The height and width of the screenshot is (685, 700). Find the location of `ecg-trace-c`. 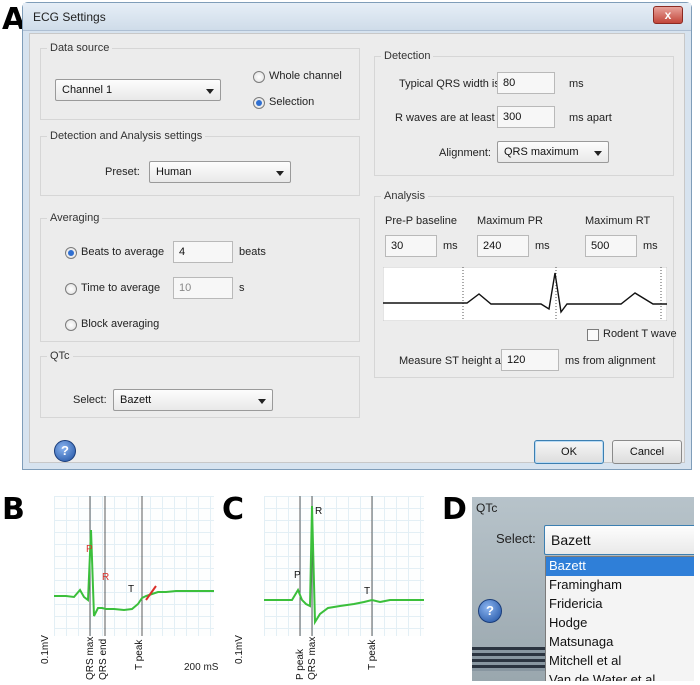

ecg-trace-c is located at coordinates (344, 566).